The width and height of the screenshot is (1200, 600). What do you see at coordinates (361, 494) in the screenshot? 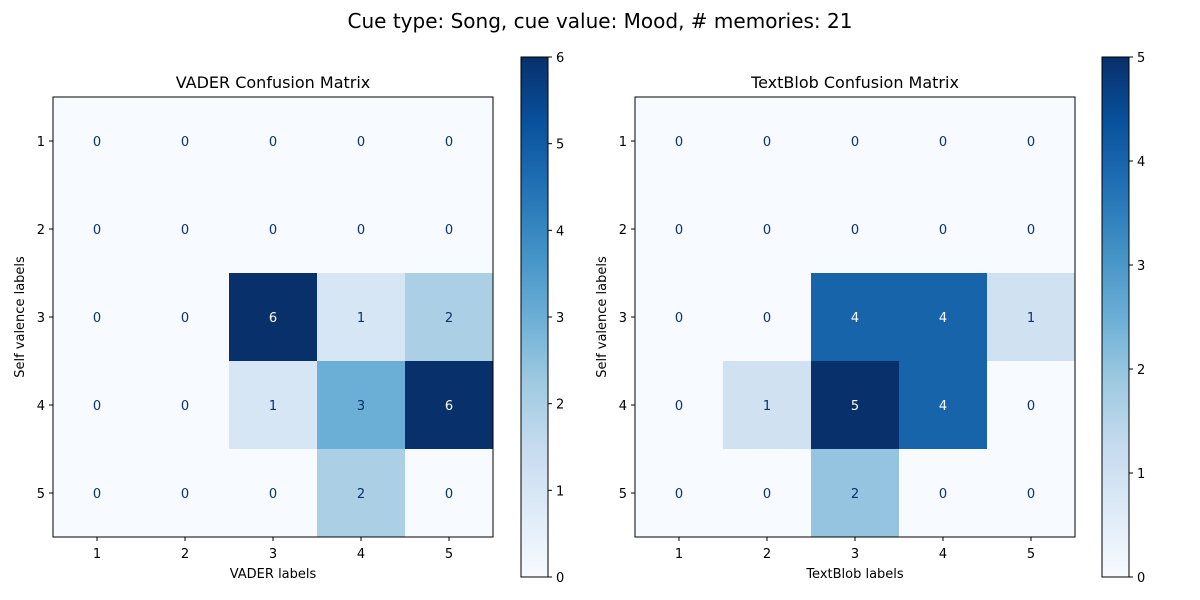
I see `cell-value-r5-c4: 2` at bounding box center [361, 494].